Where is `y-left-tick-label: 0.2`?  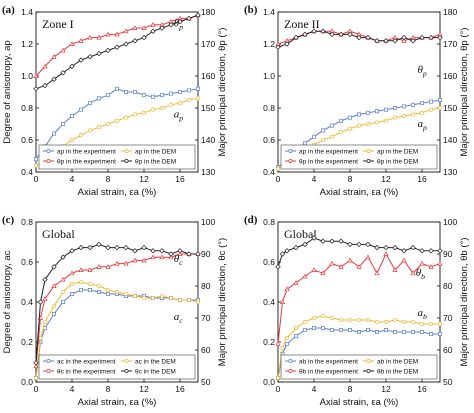
y-left-tick-label: 0.2 is located at coordinates (27, 342).